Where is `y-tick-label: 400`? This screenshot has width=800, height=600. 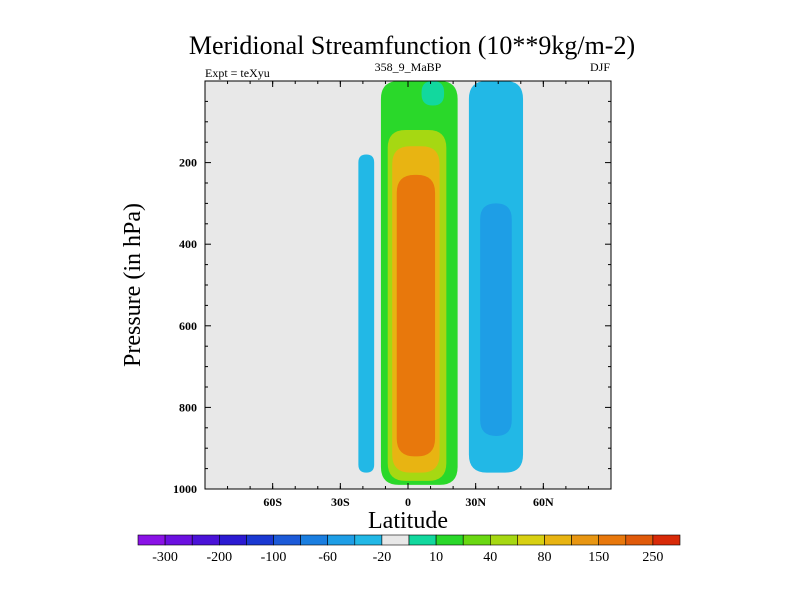
y-tick-label: 400 is located at coordinates (188, 244).